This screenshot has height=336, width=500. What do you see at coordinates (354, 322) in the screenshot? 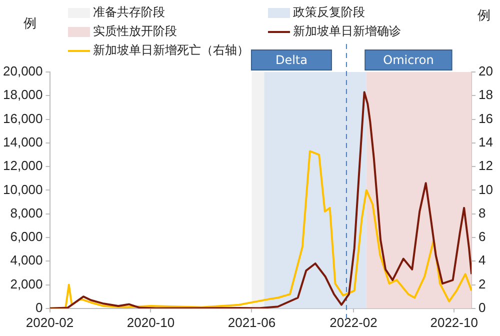
I see `x-tick-label: 2022-02` at bounding box center [354, 322].